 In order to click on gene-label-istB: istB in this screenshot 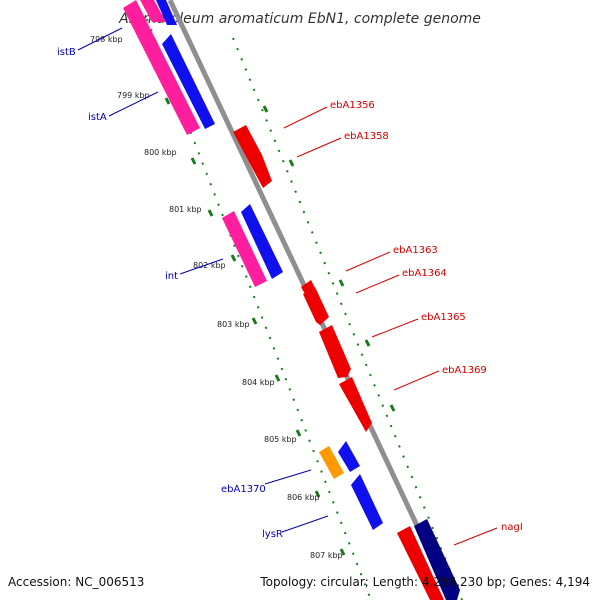, I will do `click(66, 52)`.